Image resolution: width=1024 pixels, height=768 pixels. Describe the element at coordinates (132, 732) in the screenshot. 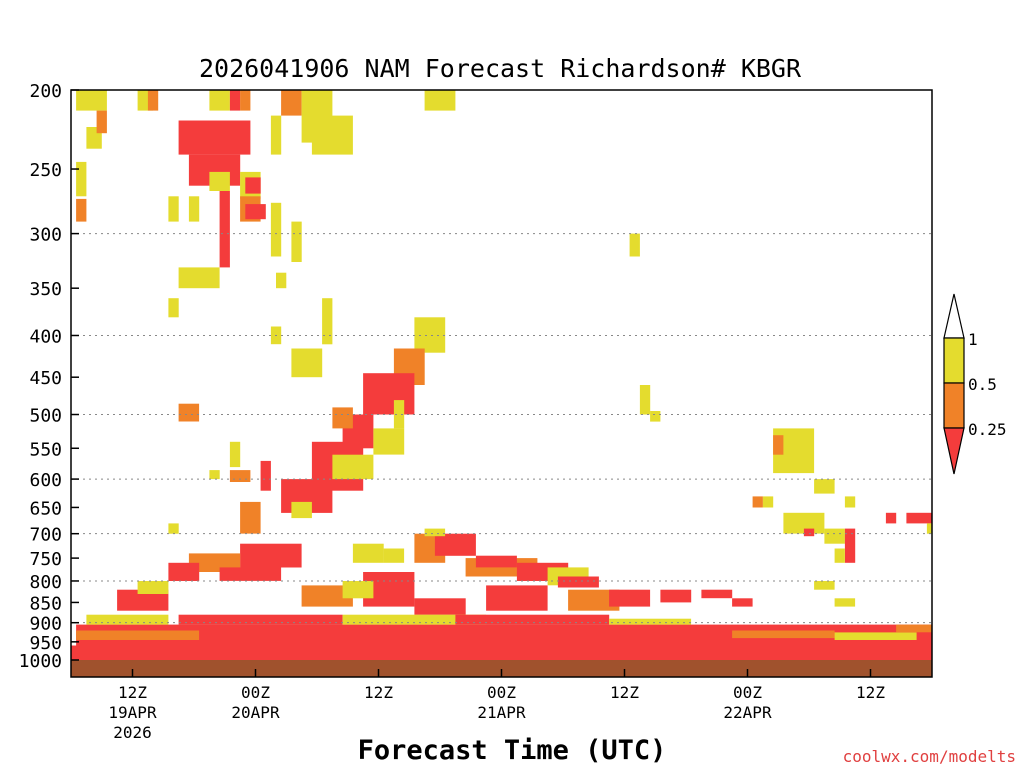

I see `x-tick-year-0: 2026` at that location.